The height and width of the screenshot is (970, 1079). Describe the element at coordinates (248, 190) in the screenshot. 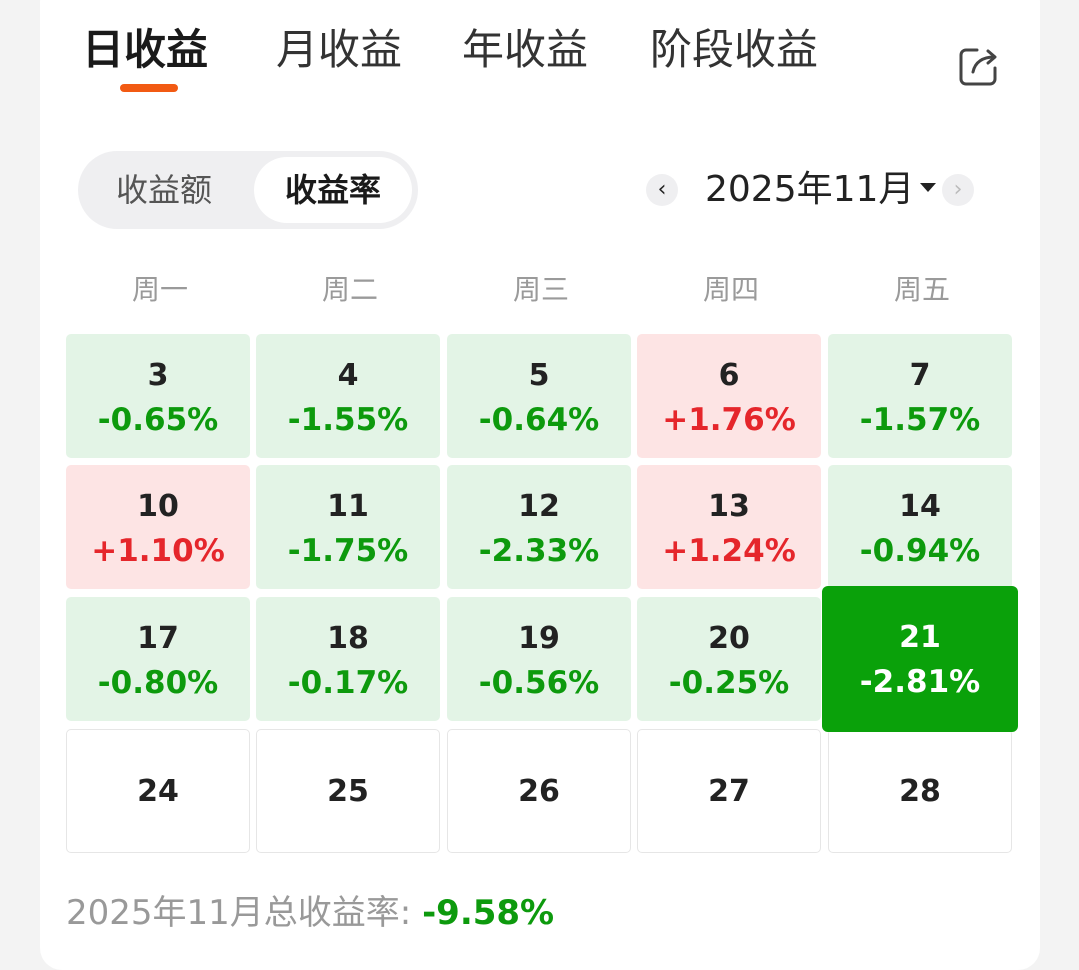

I see `metric-toggle: 收益额 收益率` at that location.